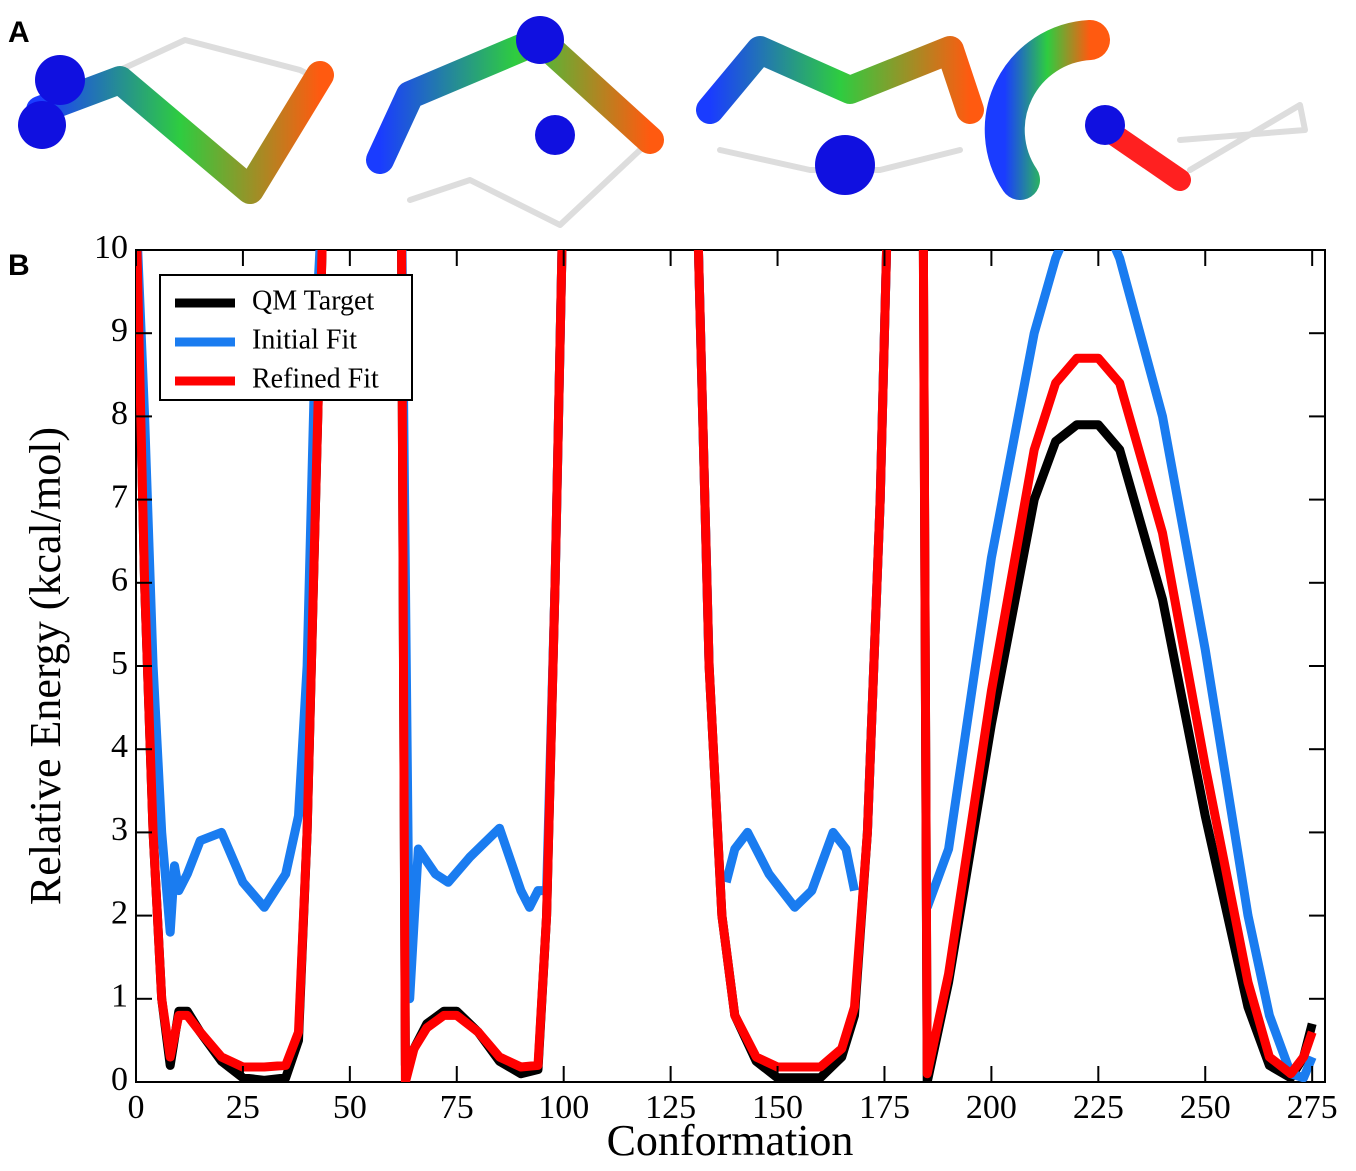 The width and height of the screenshot is (1356, 1171). I want to click on x-tick-label: 0, so click(136, 1107).